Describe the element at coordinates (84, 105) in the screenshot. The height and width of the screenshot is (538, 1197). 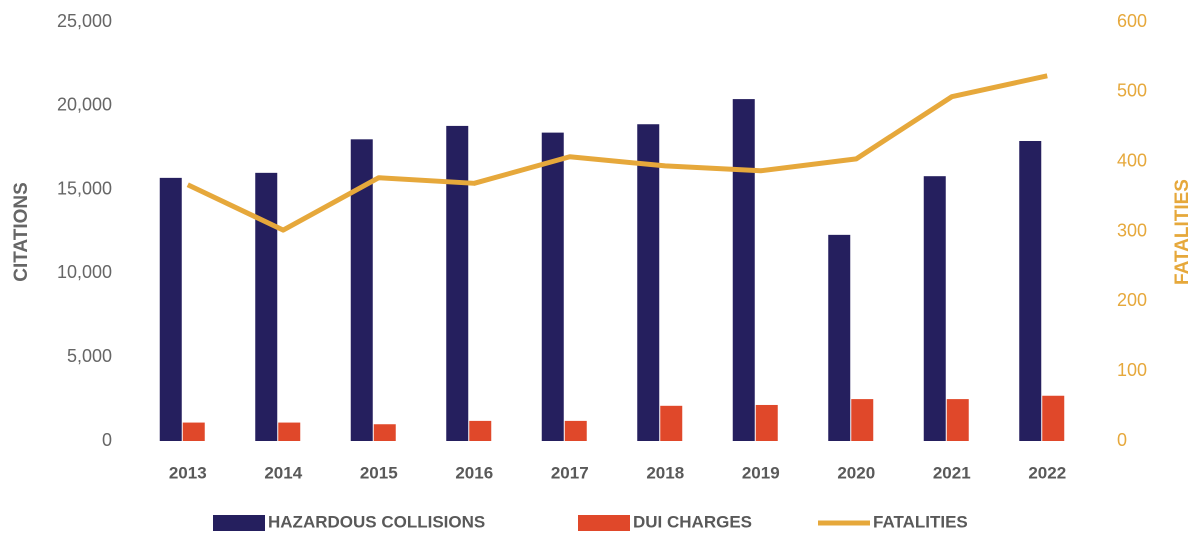
I see `y-tick-label: 20,000` at that location.